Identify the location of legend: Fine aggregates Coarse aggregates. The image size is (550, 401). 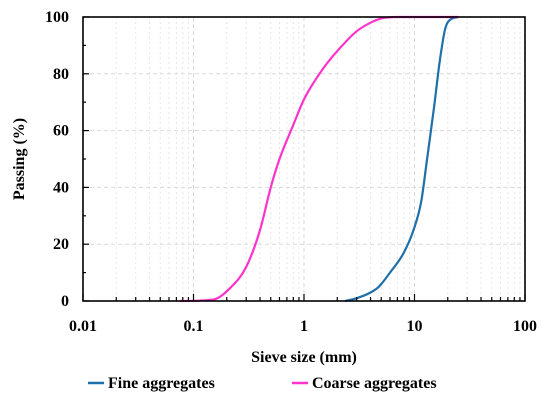
(262, 383).